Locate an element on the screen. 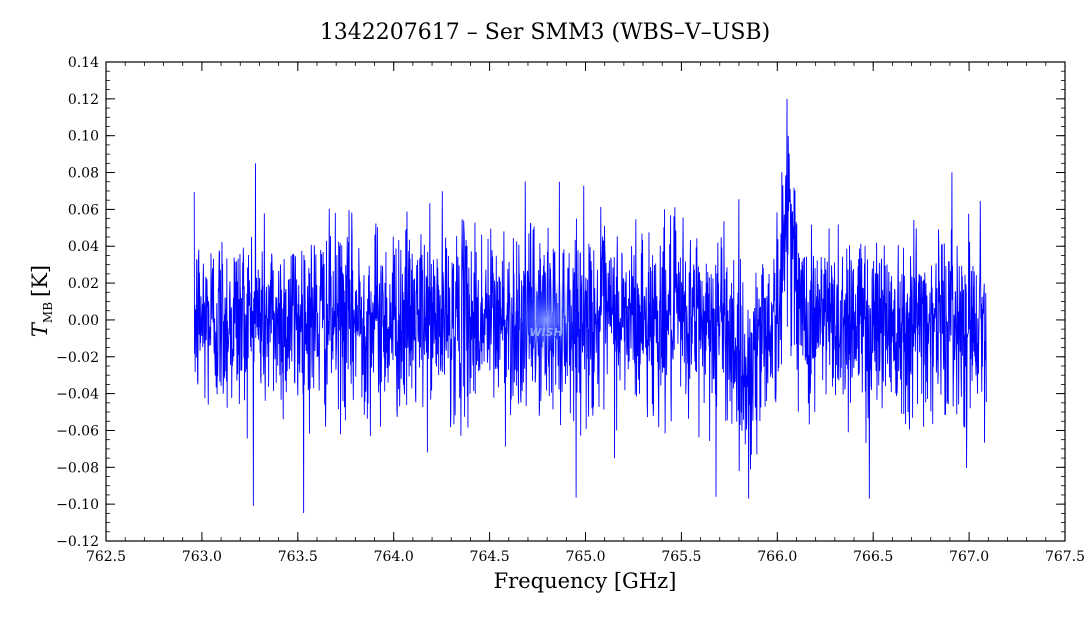 The image size is (1090, 618). y-axis-unit: [K] is located at coordinates (40, 281).